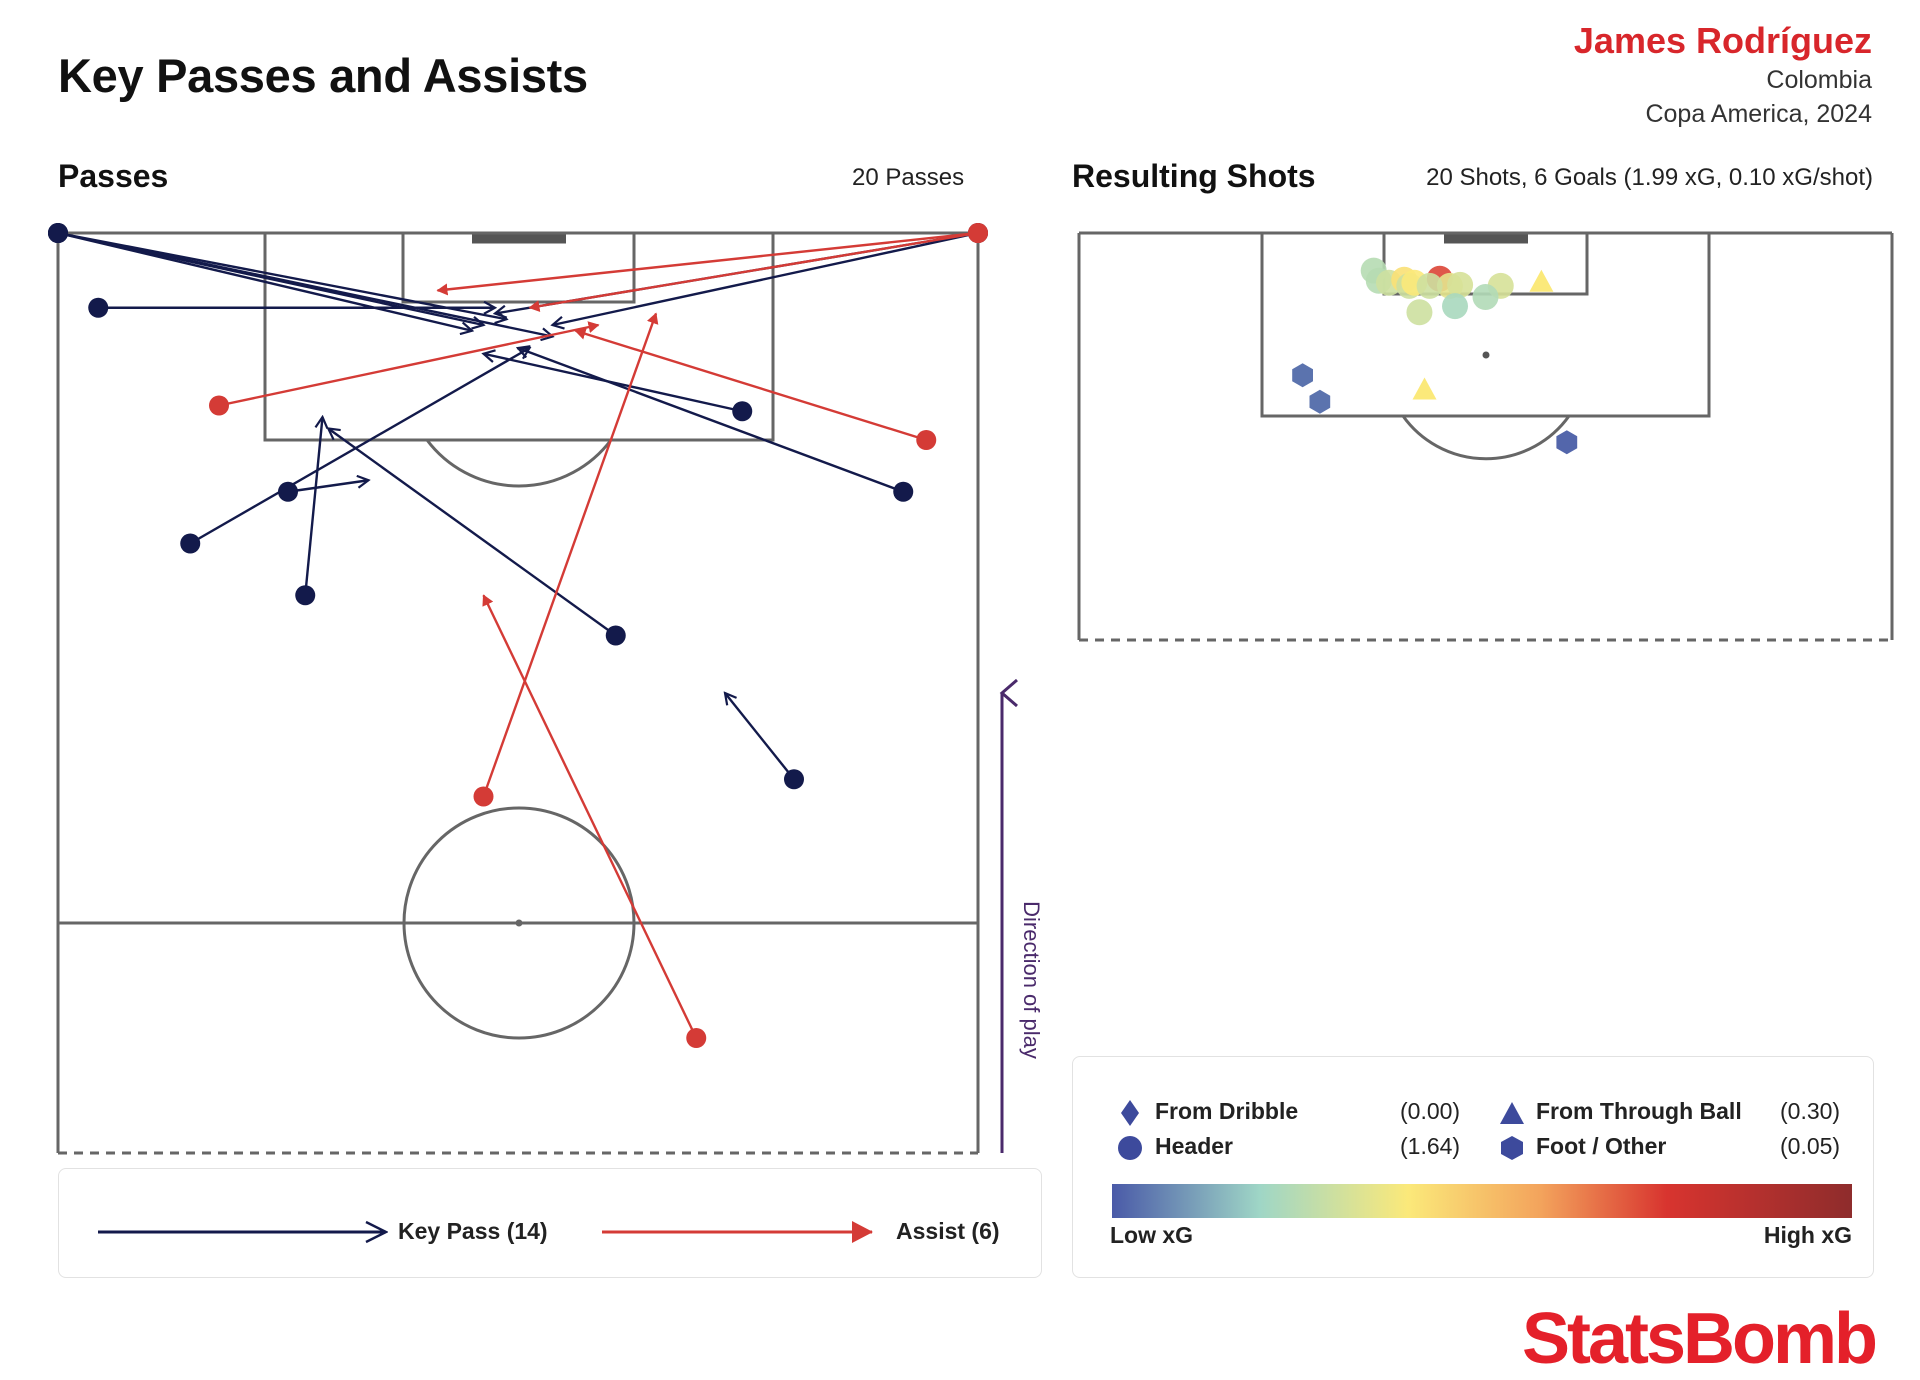 The height and width of the screenshot is (1380, 1920). I want to click on foot-legend-icon, so click(1512, 1148).